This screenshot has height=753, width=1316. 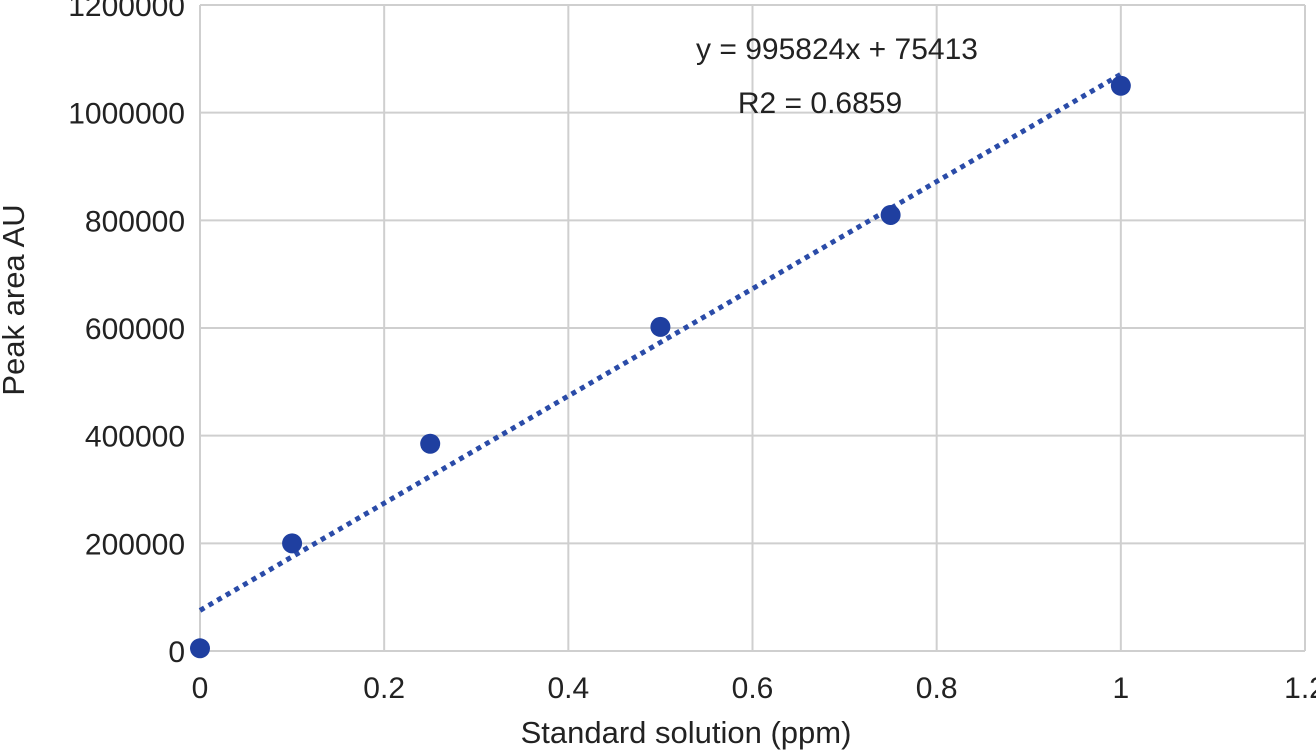 What do you see at coordinates (200, 688) in the screenshot?
I see `x-tick-label: 0` at bounding box center [200, 688].